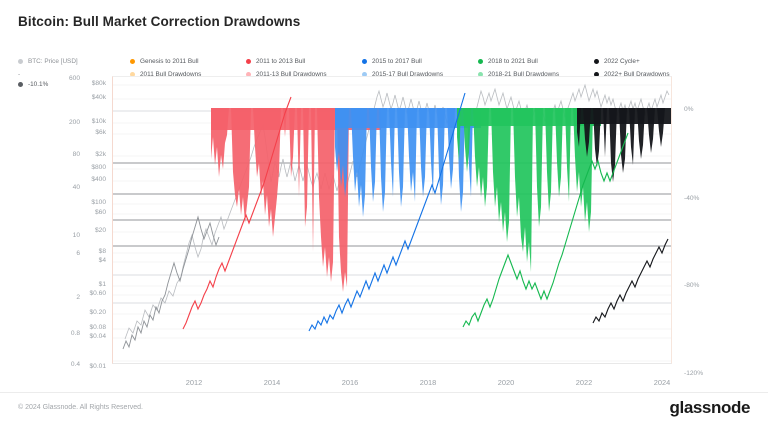 This screenshot has width=768, height=432. Describe the element at coordinates (74, 122) in the screenshot. I see `y-axis-left-outer-tick-1: 200` at that location.